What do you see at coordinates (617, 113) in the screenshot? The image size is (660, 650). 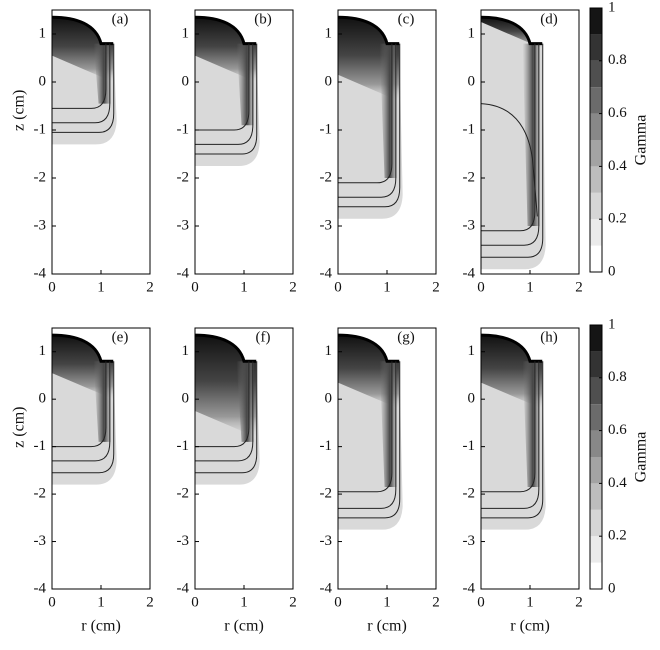 I see `colorbar-tick-label: 0.6` at bounding box center [617, 113].